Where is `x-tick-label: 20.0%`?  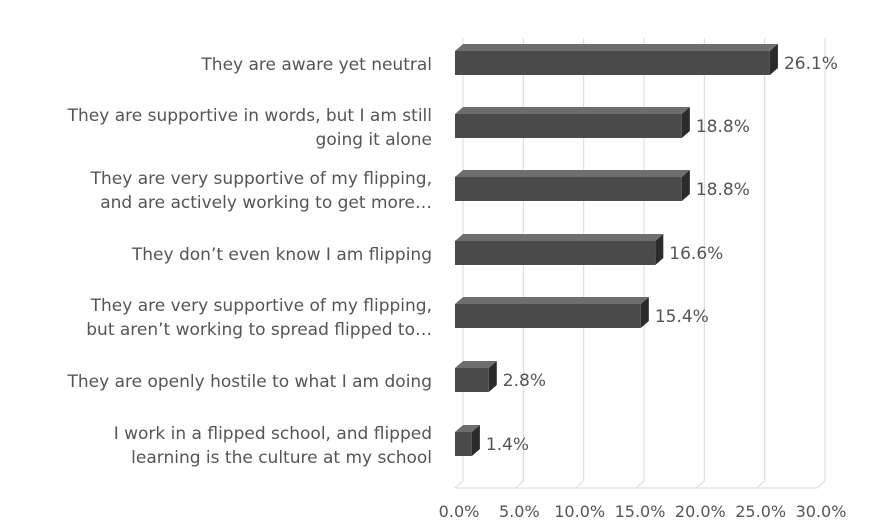 x-tick-label: 20.0% is located at coordinates (700, 511).